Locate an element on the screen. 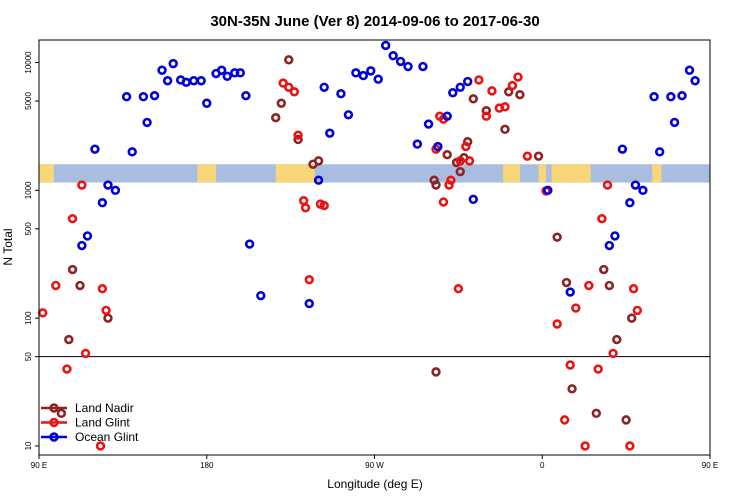 The image size is (750, 500). y-tick-label: 500 is located at coordinates (28, 229).